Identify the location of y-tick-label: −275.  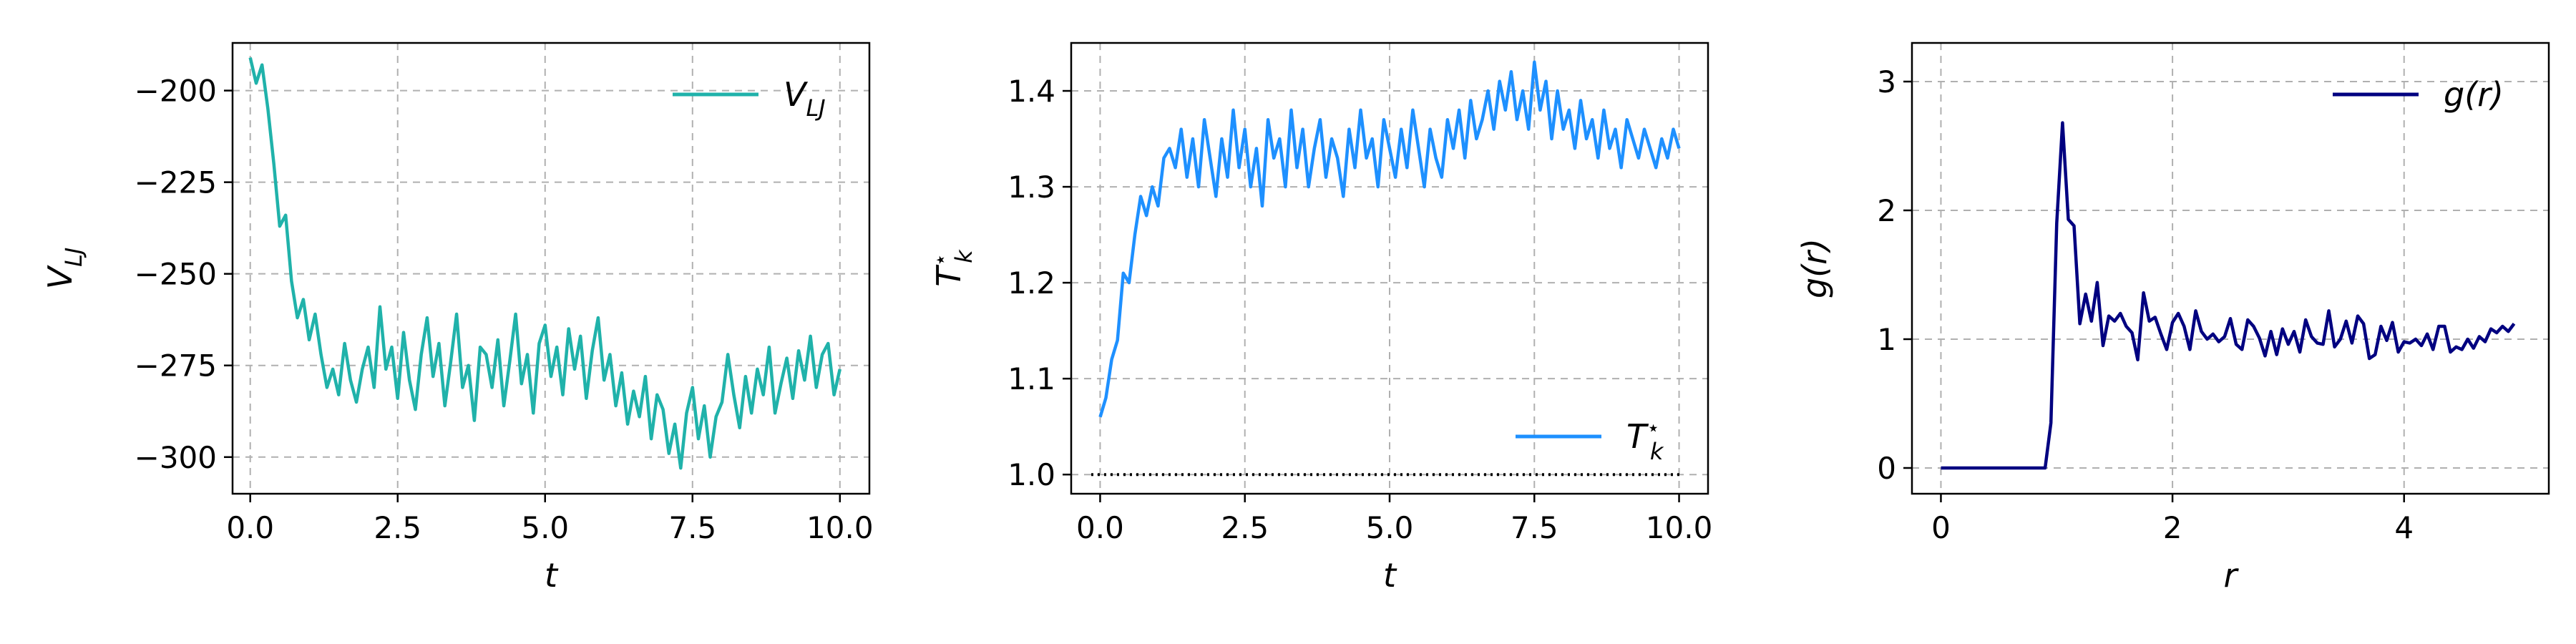
(176, 366).